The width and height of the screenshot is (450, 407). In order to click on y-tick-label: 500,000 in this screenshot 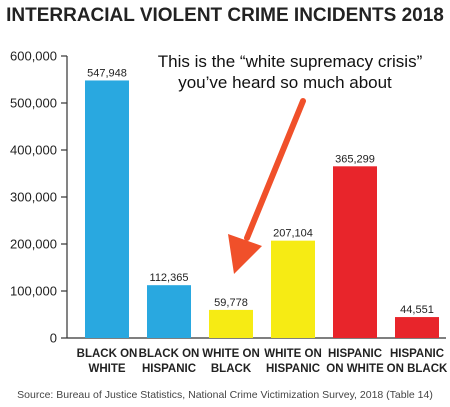, I will do `click(33, 103)`.